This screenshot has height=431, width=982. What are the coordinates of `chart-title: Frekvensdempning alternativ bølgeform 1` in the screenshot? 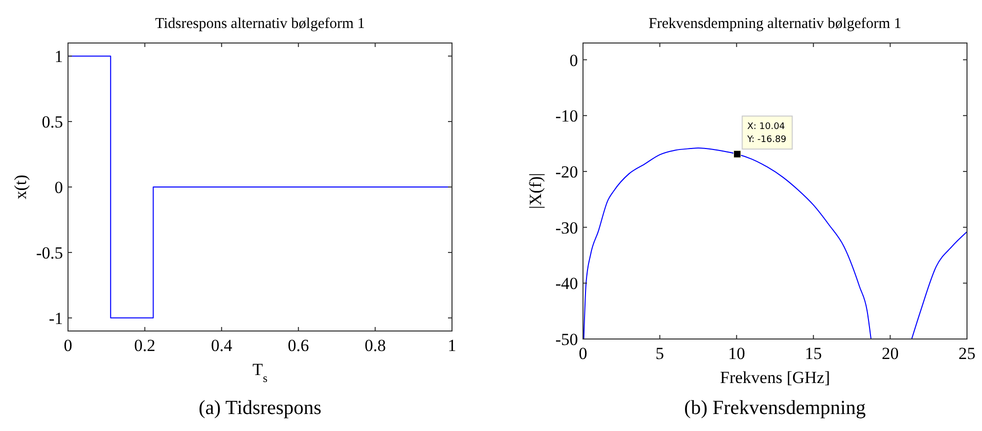 It's located at (775, 24).